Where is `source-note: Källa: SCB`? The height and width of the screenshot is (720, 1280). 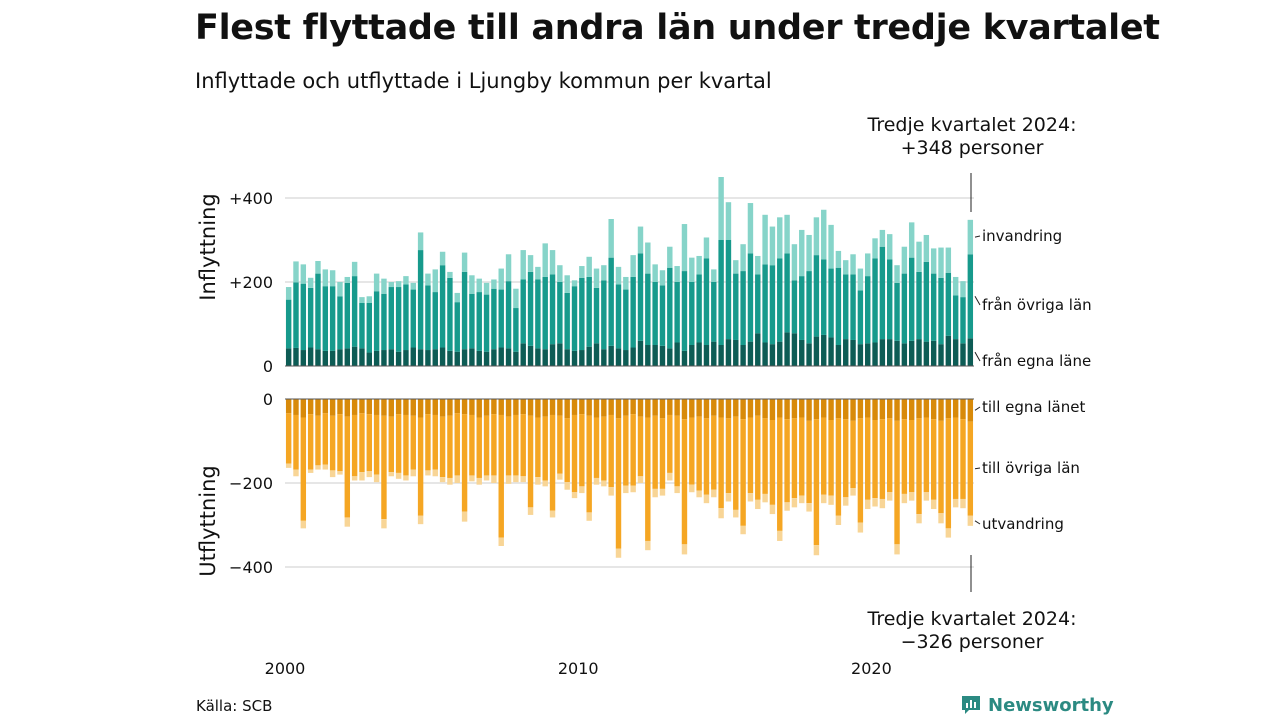
source-note: Källa: SCB is located at coordinates (234, 706).